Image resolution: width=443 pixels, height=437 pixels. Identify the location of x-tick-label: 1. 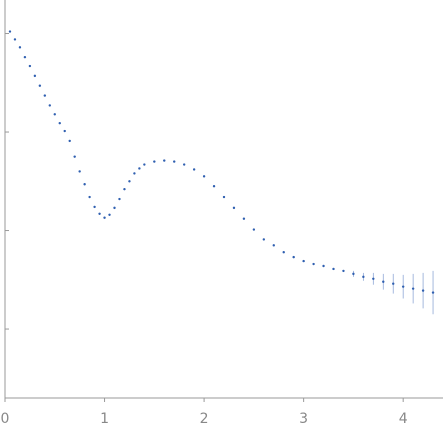
(104, 419).